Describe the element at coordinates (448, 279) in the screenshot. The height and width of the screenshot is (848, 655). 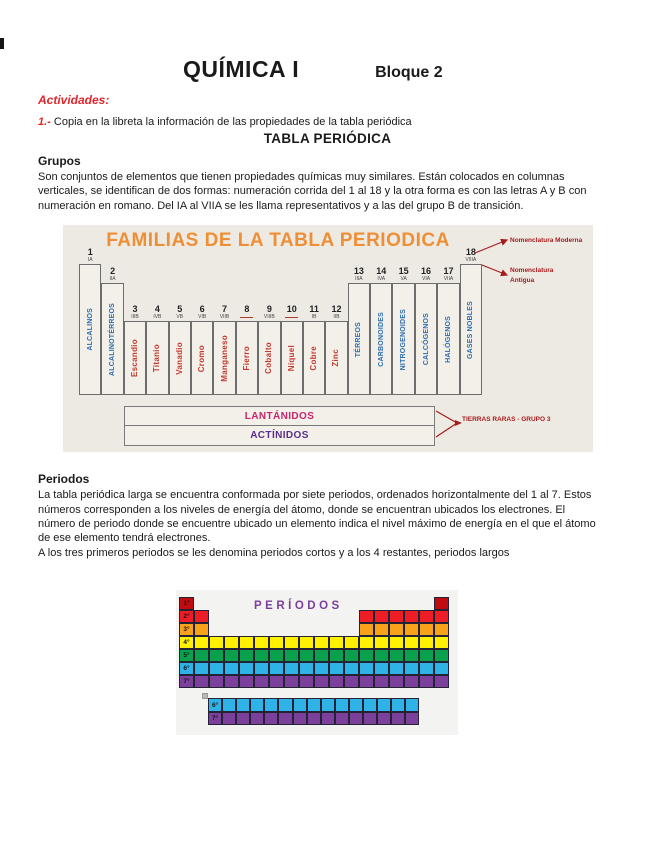
I see `group-roman: VIIA` at that location.